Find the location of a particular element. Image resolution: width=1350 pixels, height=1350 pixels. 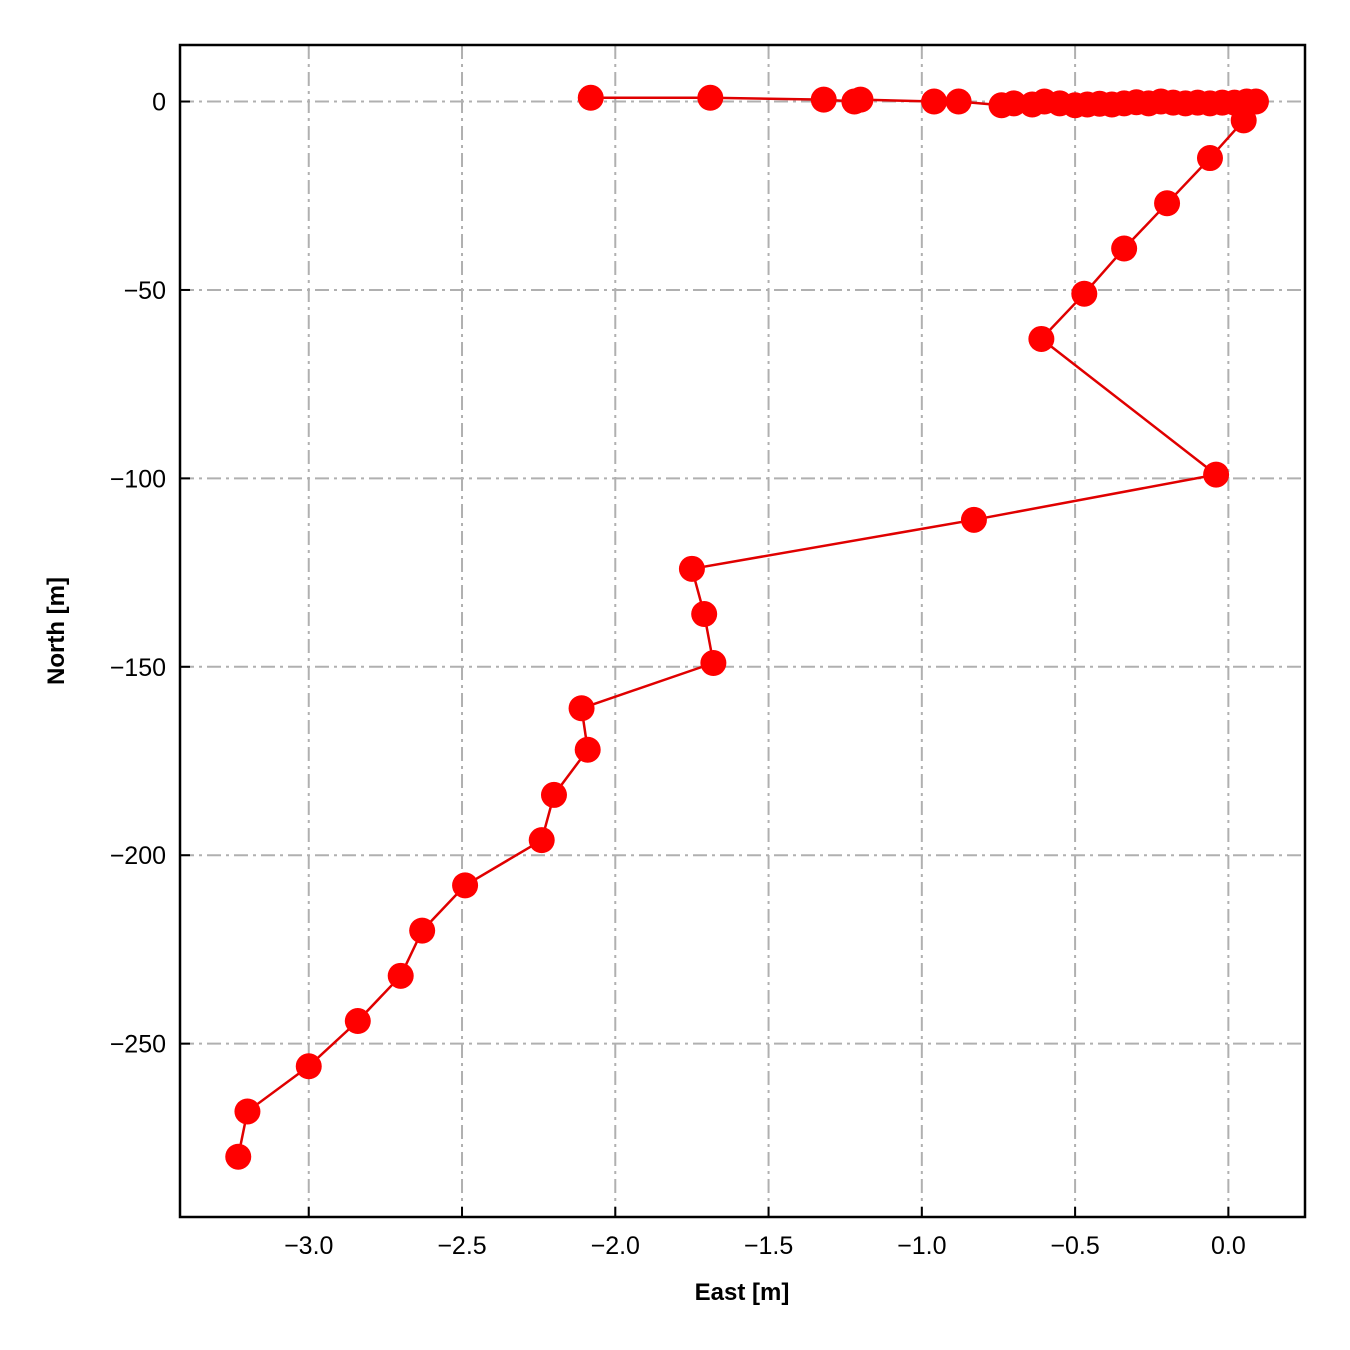

x-tick-label: 0.0 is located at coordinates (1228, 1246).